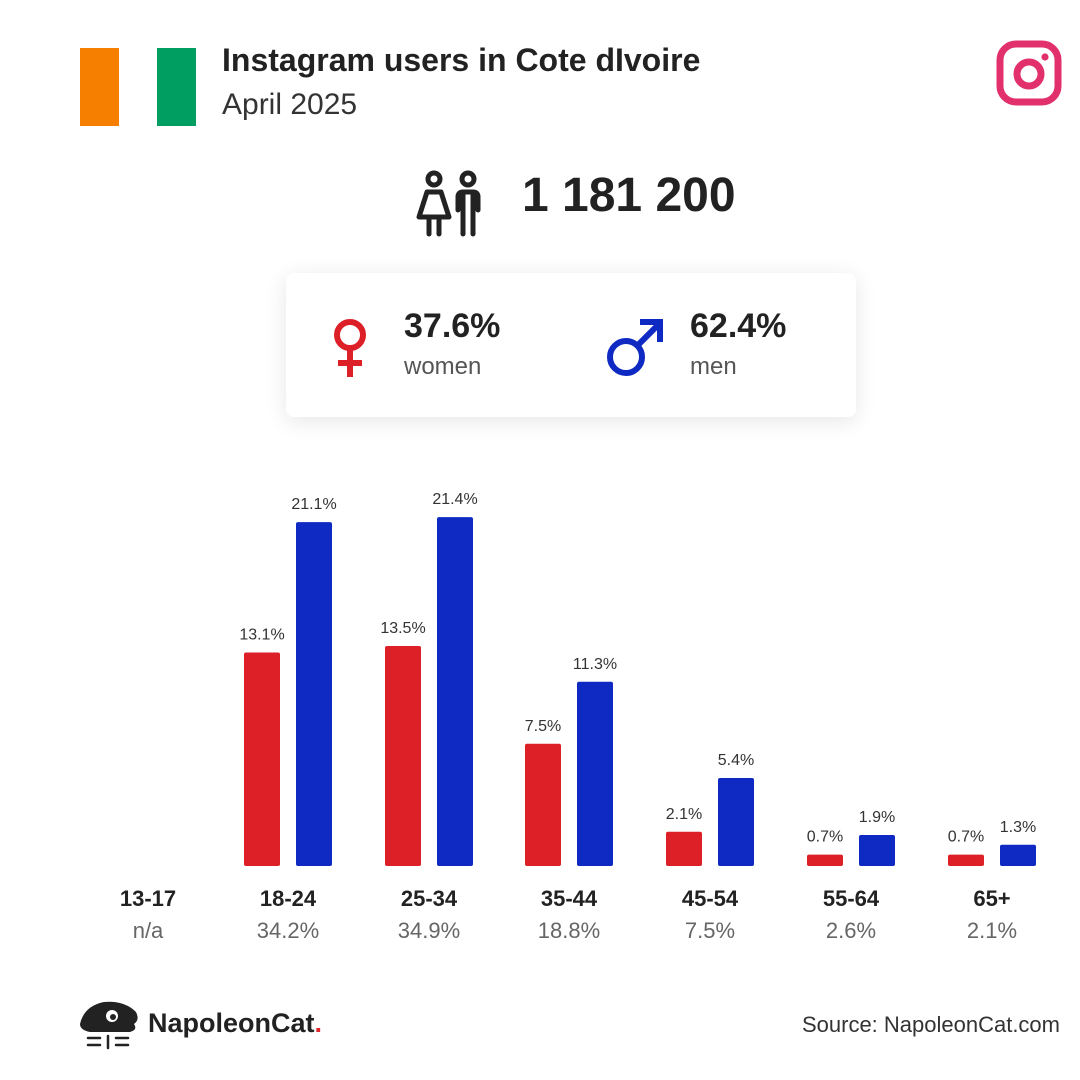 The image size is (1080, 1080). I want to click on brand-name-text: NapoleonCat, so click(231, 1023).